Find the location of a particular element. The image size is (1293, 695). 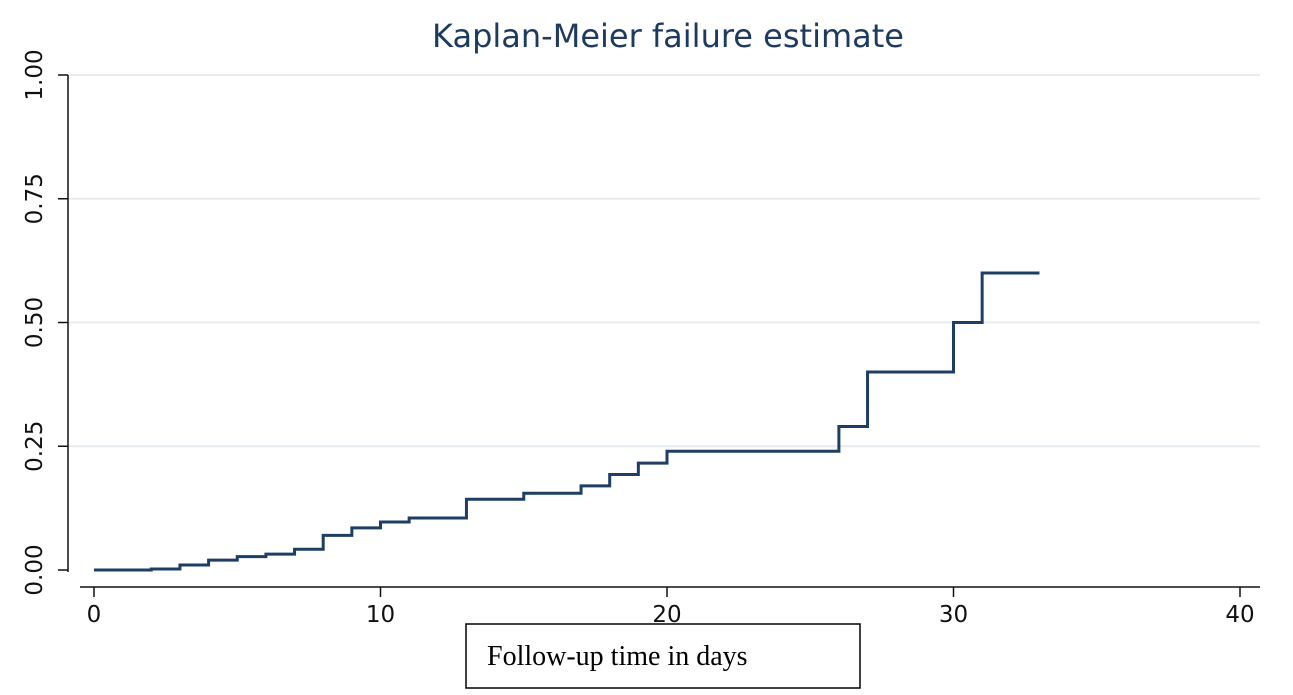

y-tick-label: 0.75 is located at coordinates (35, 198).